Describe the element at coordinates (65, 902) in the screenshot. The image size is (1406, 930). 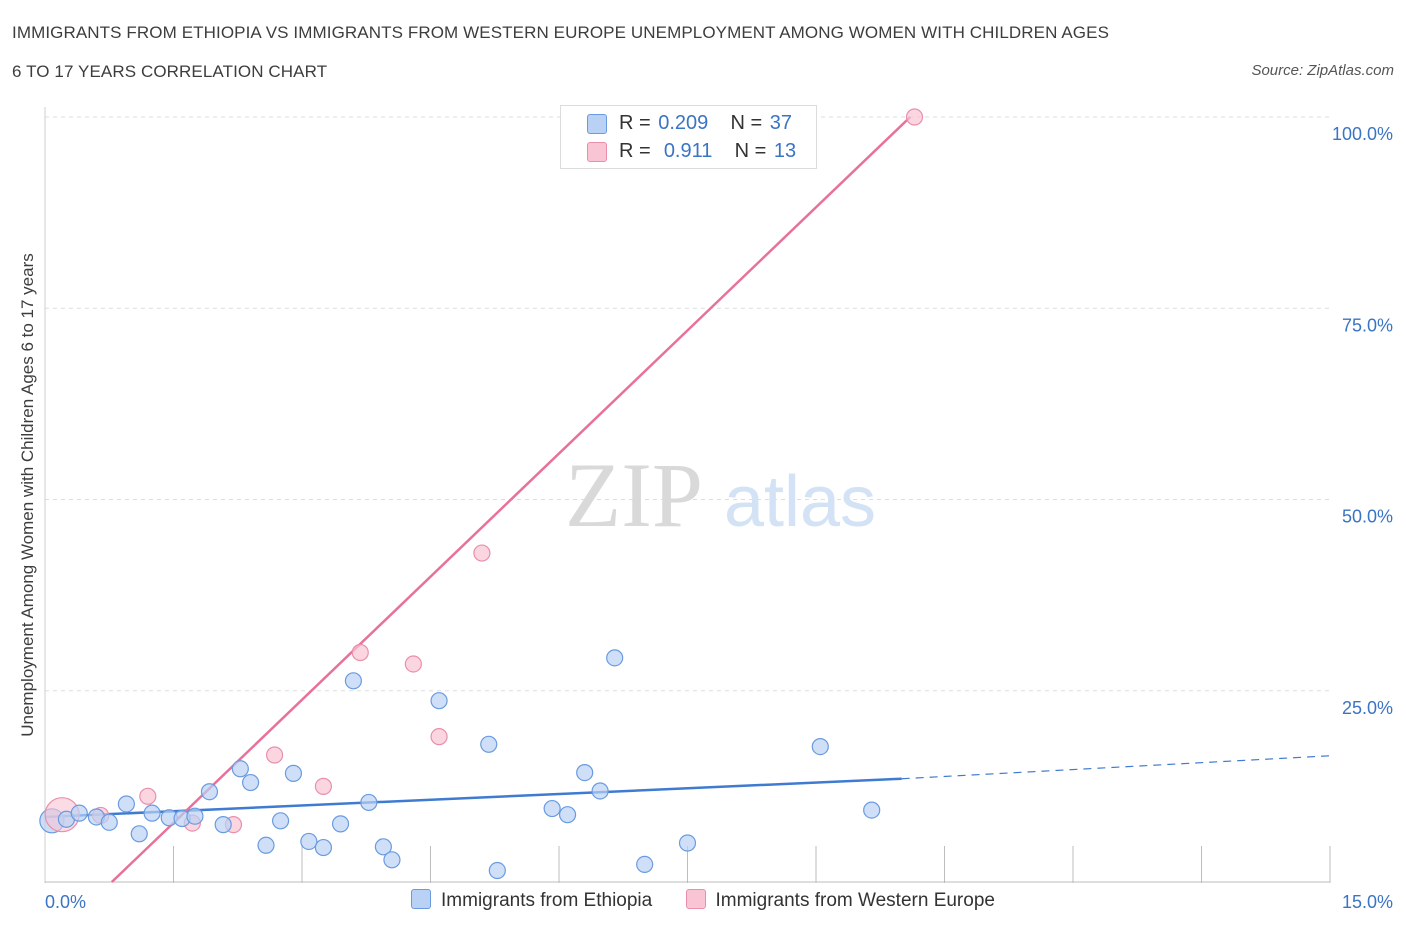
I see `x-tick-label: 0.0%` at that location.